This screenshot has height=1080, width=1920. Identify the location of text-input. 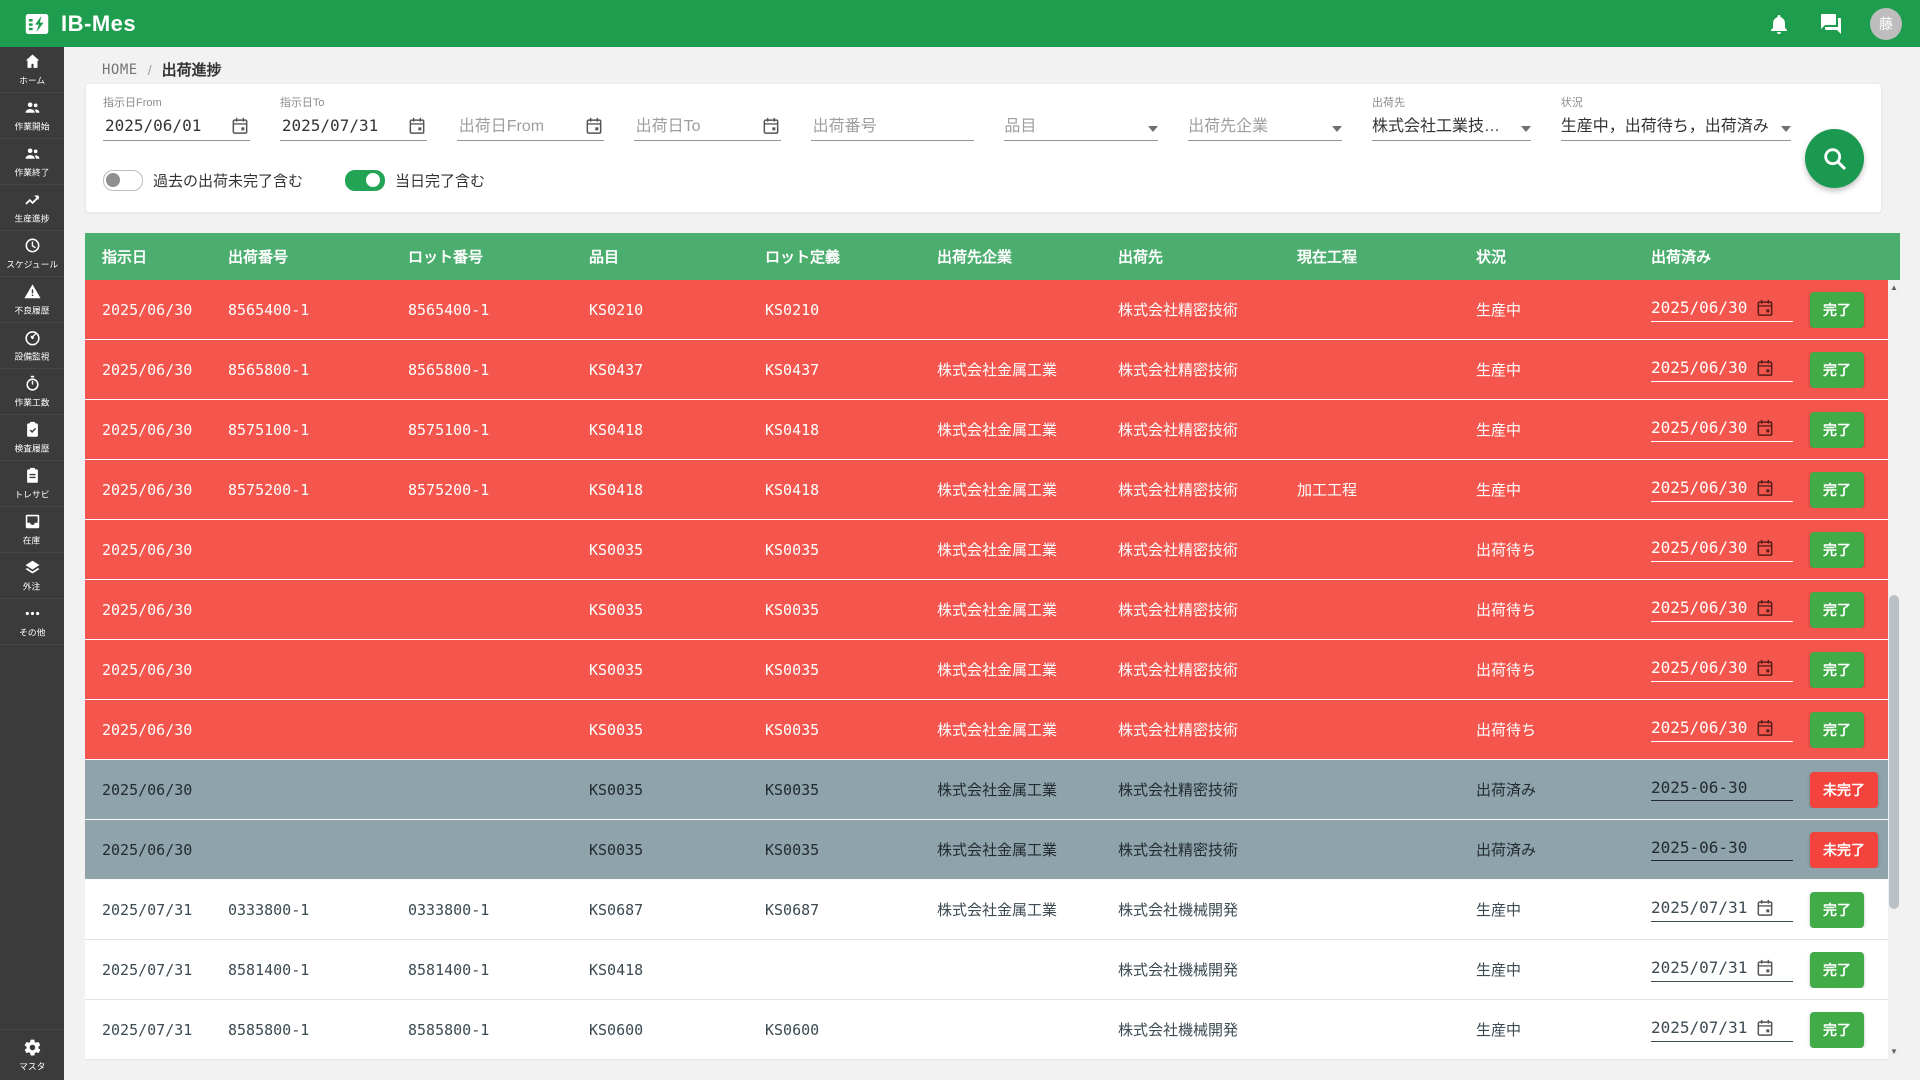
(892, 125).